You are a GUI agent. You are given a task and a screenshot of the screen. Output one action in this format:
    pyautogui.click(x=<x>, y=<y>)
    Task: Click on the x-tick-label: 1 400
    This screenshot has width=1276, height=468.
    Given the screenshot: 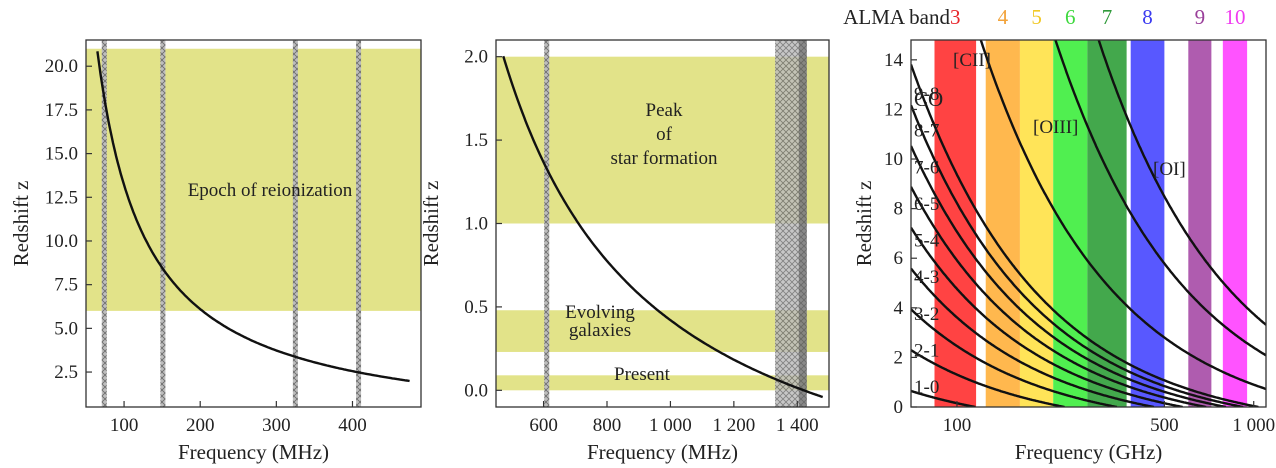 What is the action you would take?
    pyautogui.click(x=797, y=425)
    